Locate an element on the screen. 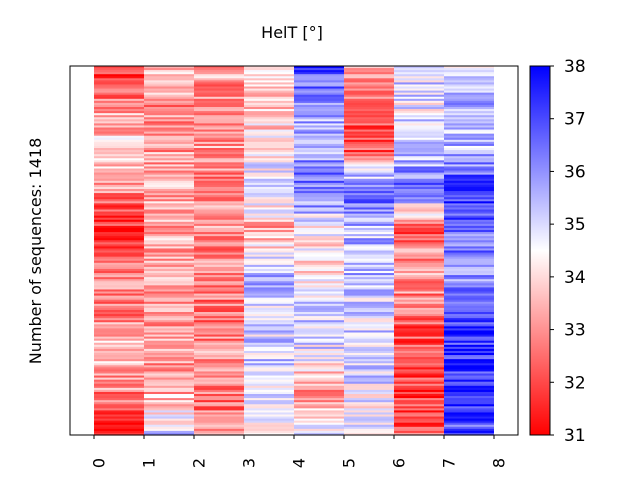 This screenshot has height=480, width=640. colorbar-tick-label: 35 is located at coordinates (575, 225).